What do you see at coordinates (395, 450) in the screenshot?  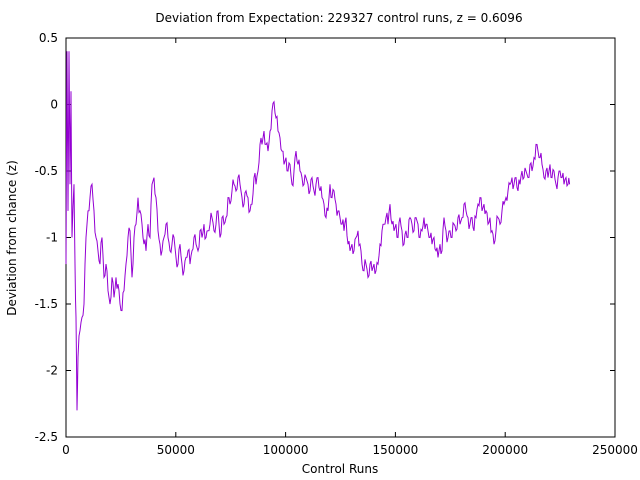 I see `x-tick-label: 150000` at bounding box center [395, 450].